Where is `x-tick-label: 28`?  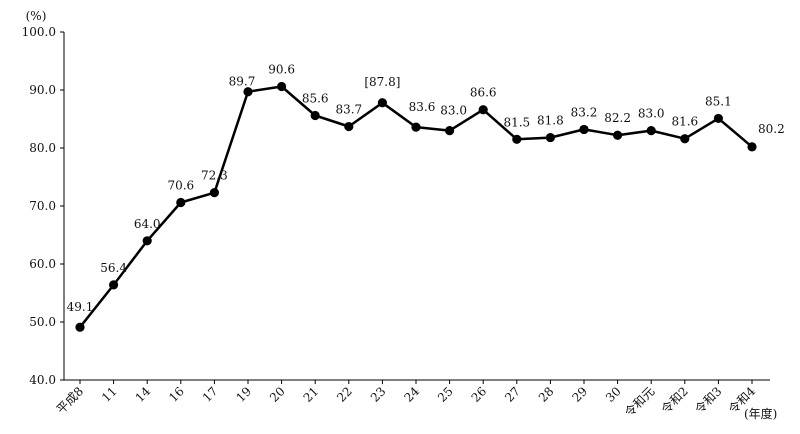
x-tick-label: 28 is located at coordinates (546, 394).